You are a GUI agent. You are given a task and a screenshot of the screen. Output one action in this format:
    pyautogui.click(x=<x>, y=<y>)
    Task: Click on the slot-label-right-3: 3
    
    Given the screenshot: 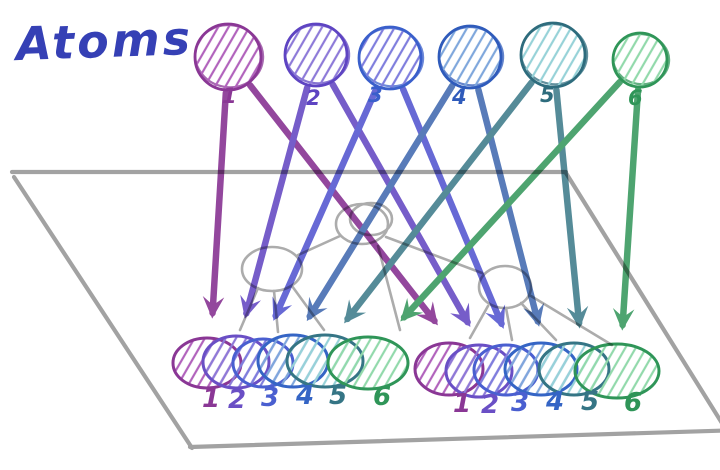 What is the action you would take?
    pyautogui.click(x=520, y=403)
    